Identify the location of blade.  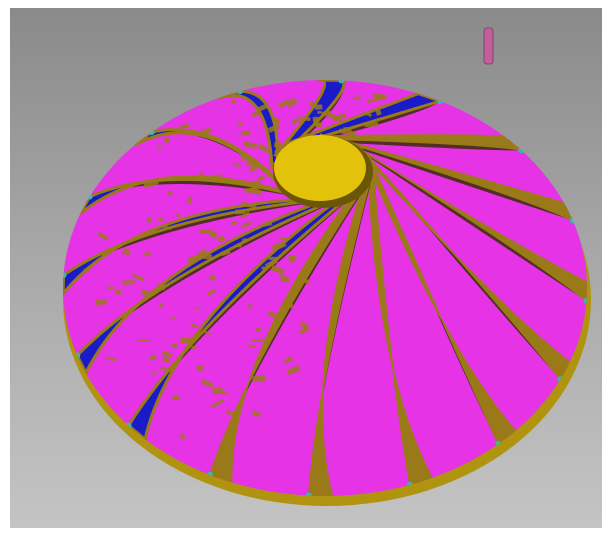
(285, 337).